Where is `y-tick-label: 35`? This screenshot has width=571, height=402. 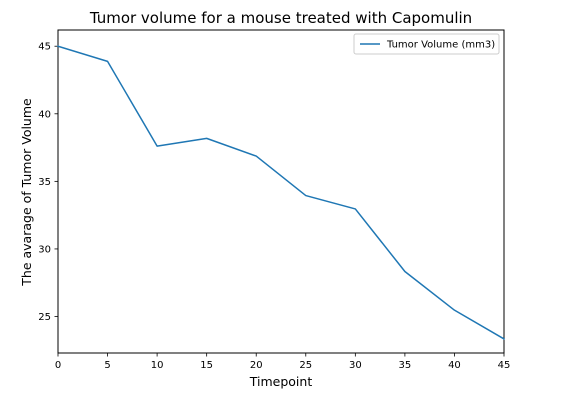
y-tick-label: 35 is located at coordinates (44, 182).